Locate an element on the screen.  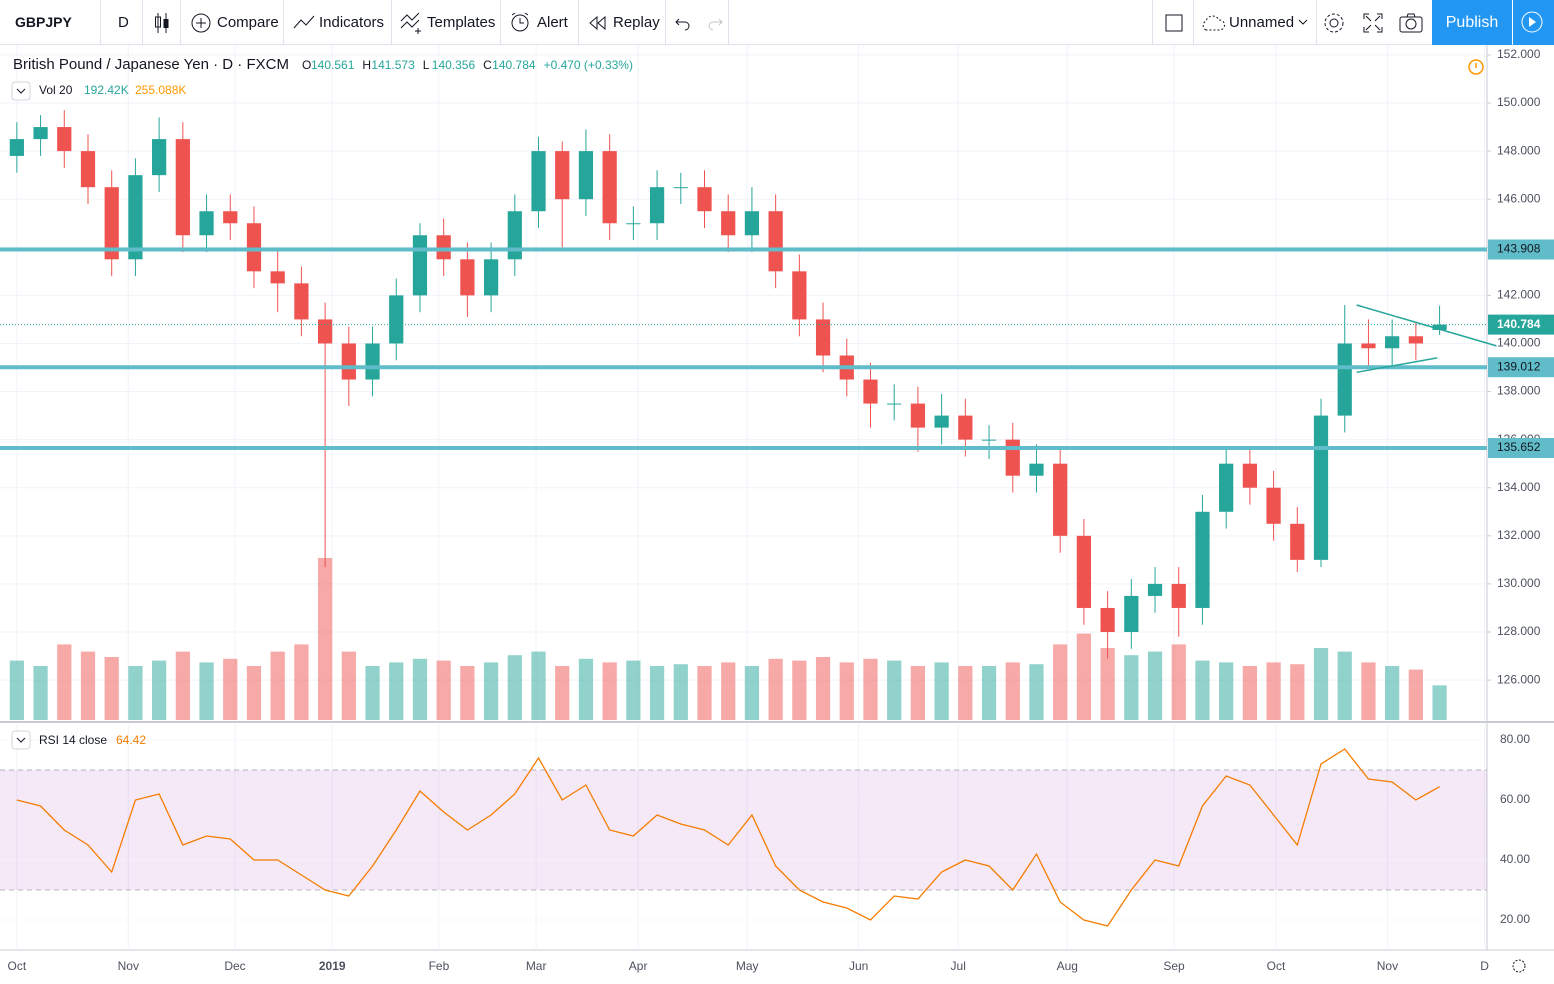
alert-button: Alert is located at coordinates (552, 22).